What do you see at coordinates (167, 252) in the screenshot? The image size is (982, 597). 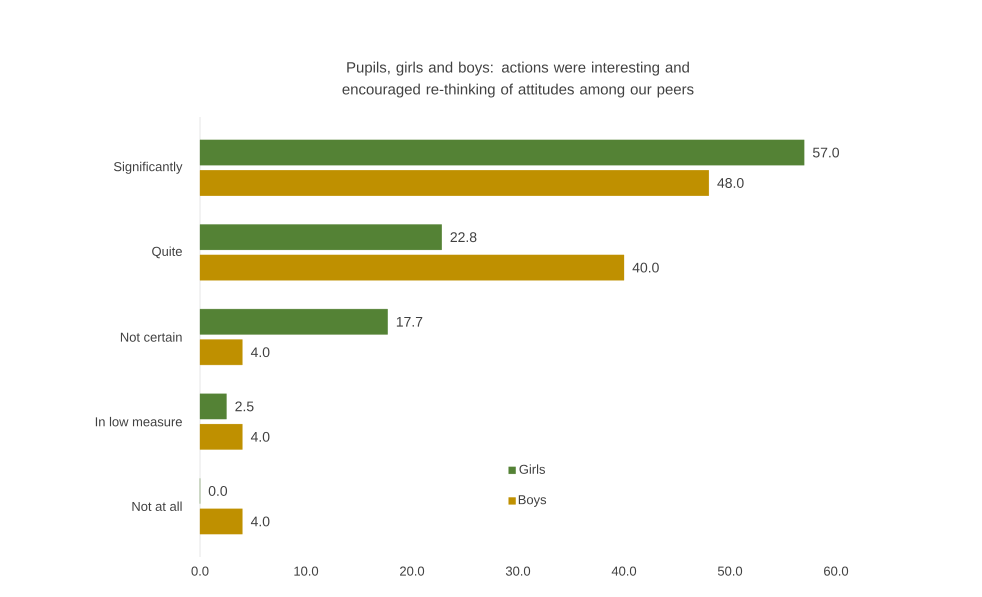 I see `y-tick-label: Quite` at bounding box center [167, 252].